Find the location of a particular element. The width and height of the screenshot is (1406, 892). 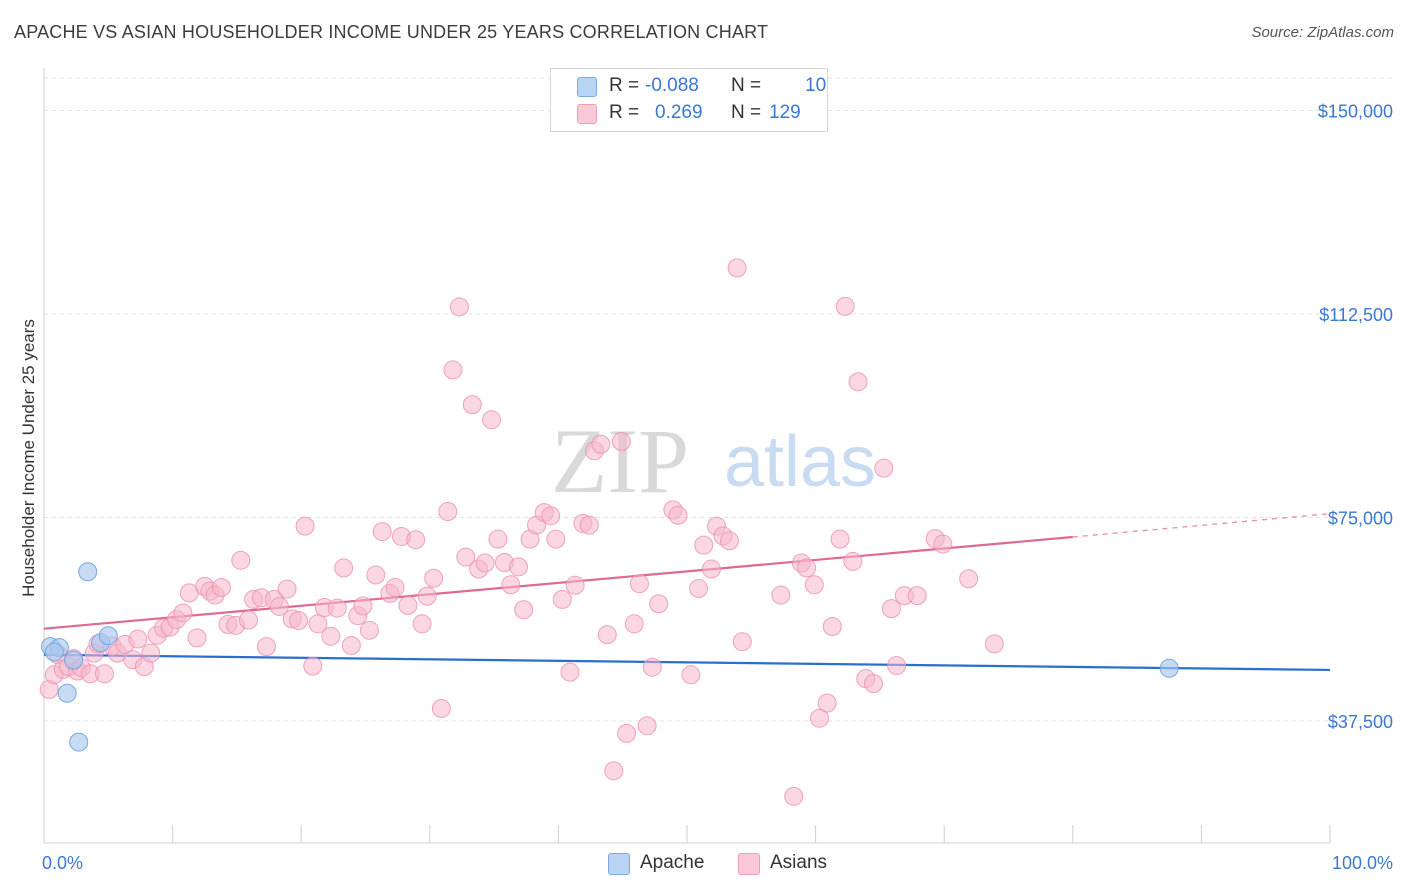

source-credit: Source: ZipAtlas.com is located at coordinates (1322, 32).